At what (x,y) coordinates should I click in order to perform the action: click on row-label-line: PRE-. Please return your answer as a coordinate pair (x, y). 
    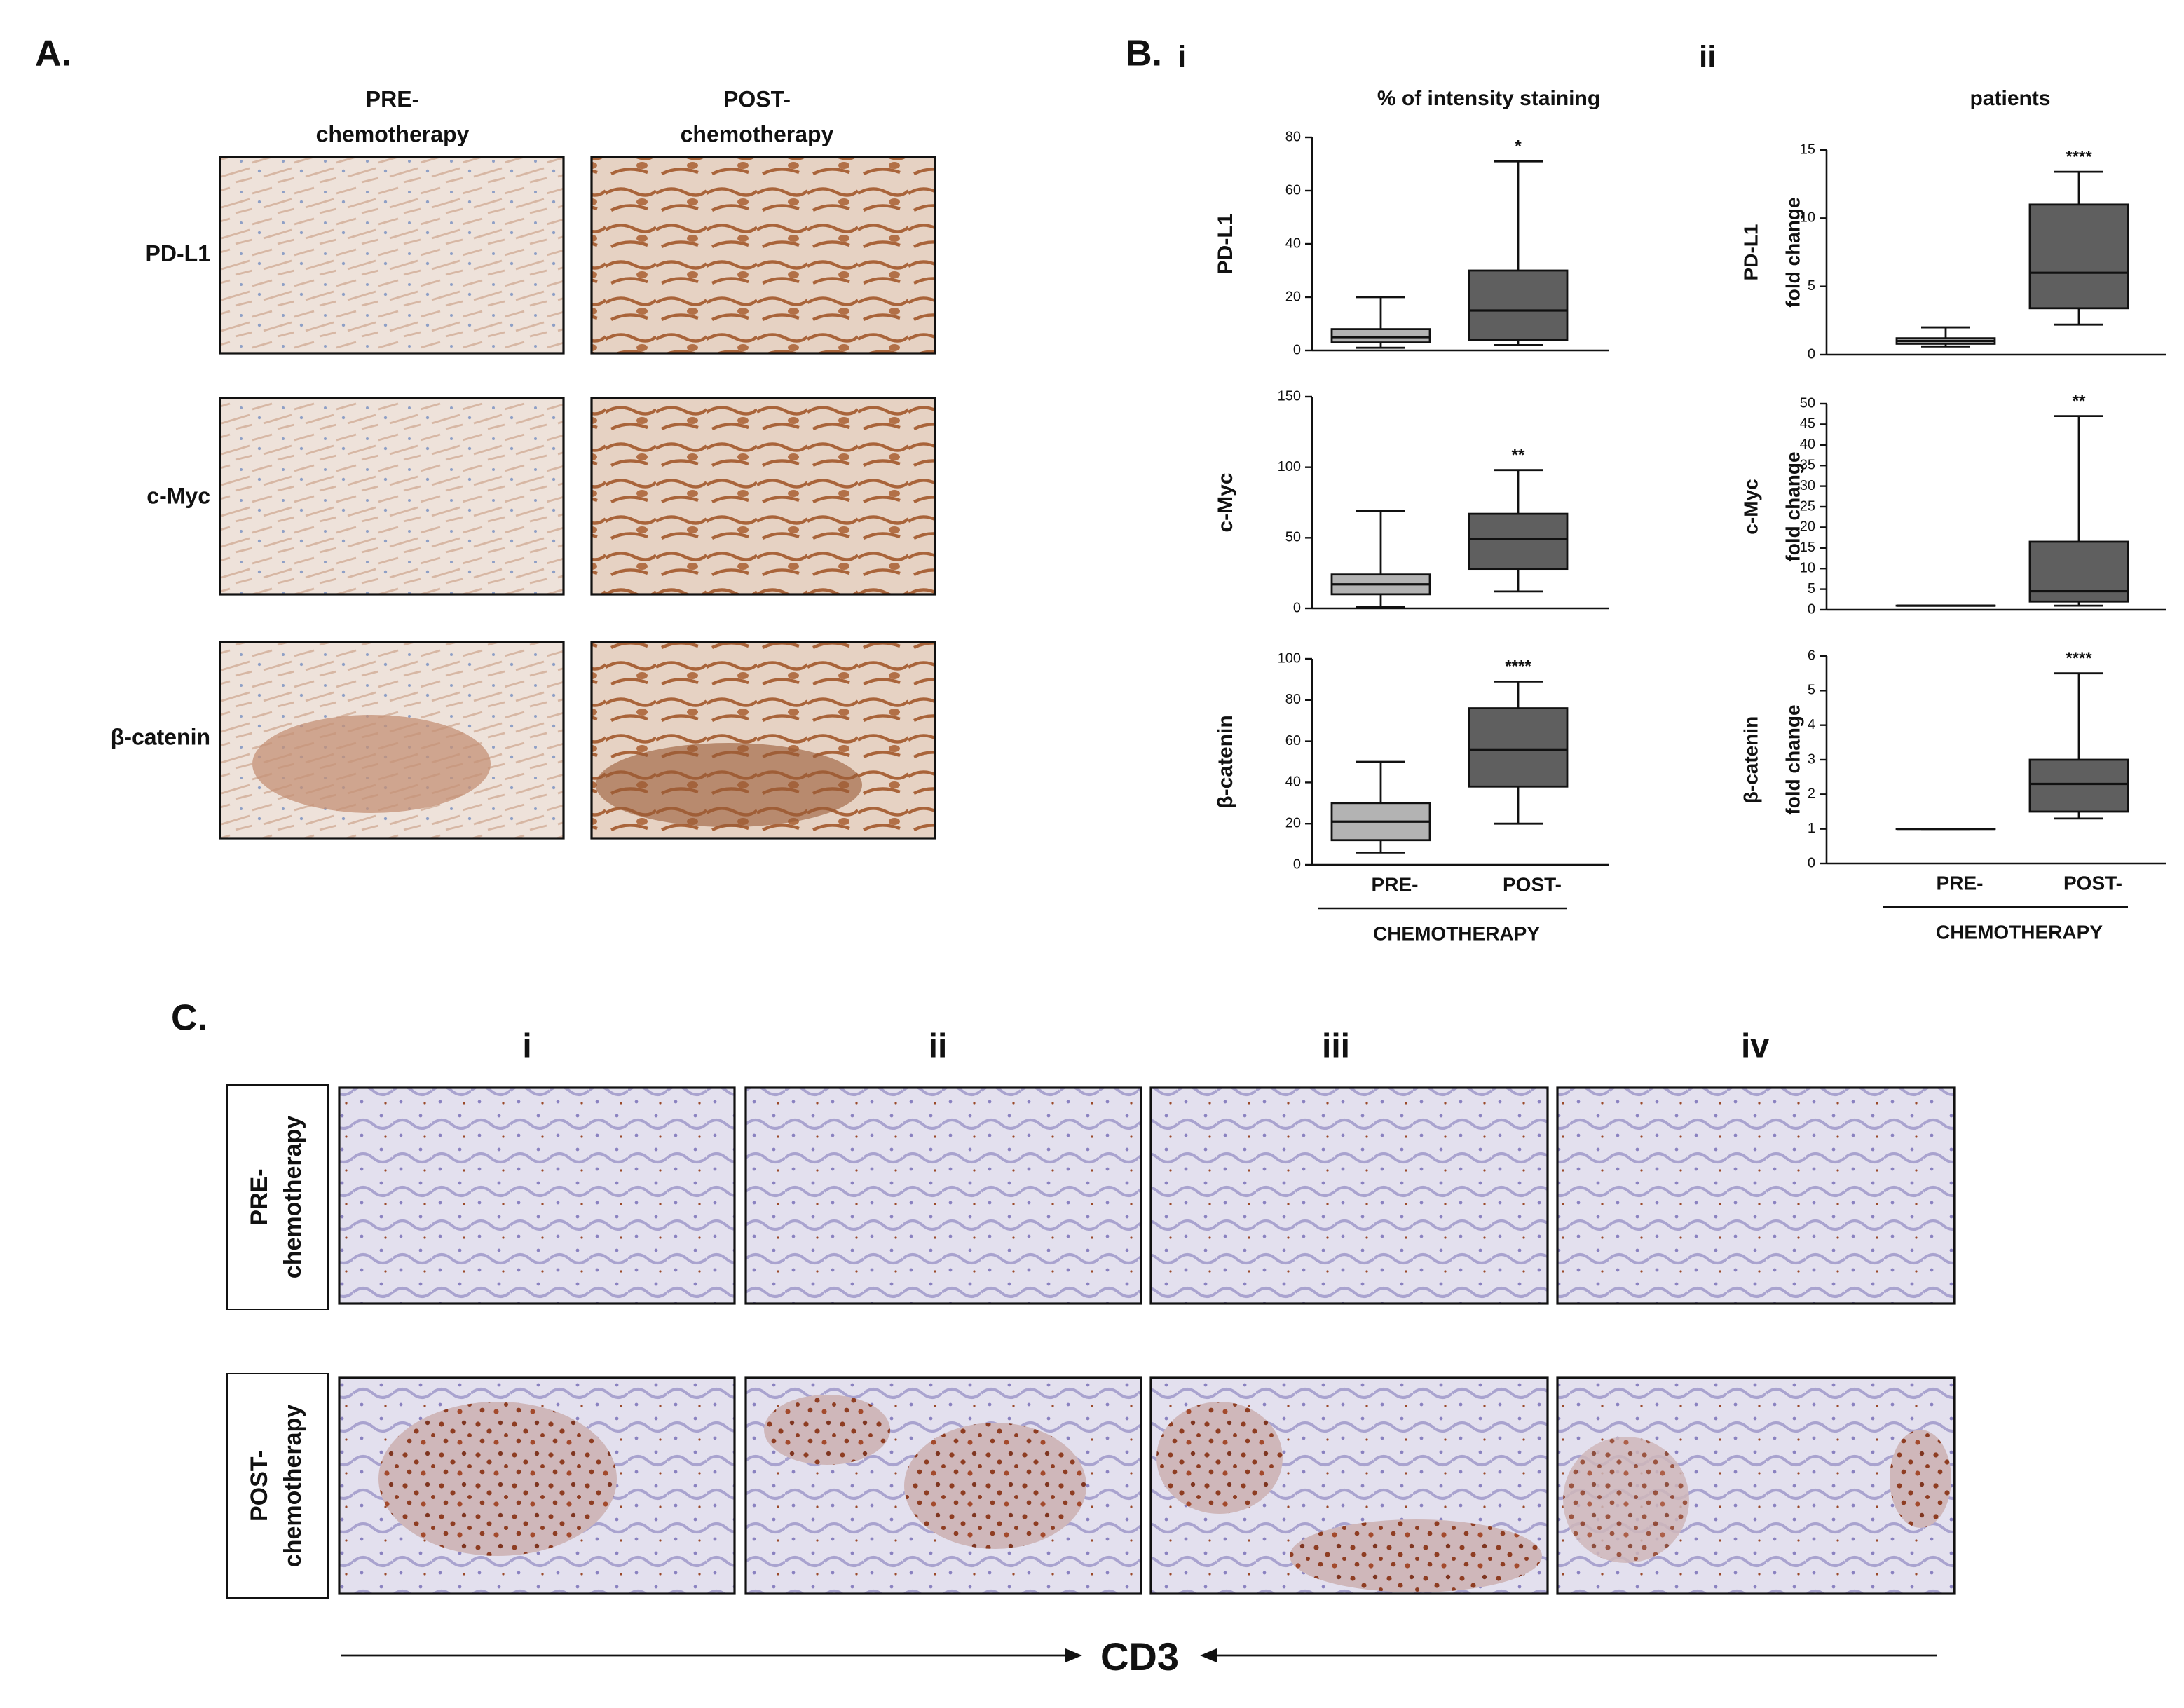
    Looking at the image, I should click on (259, 1196).